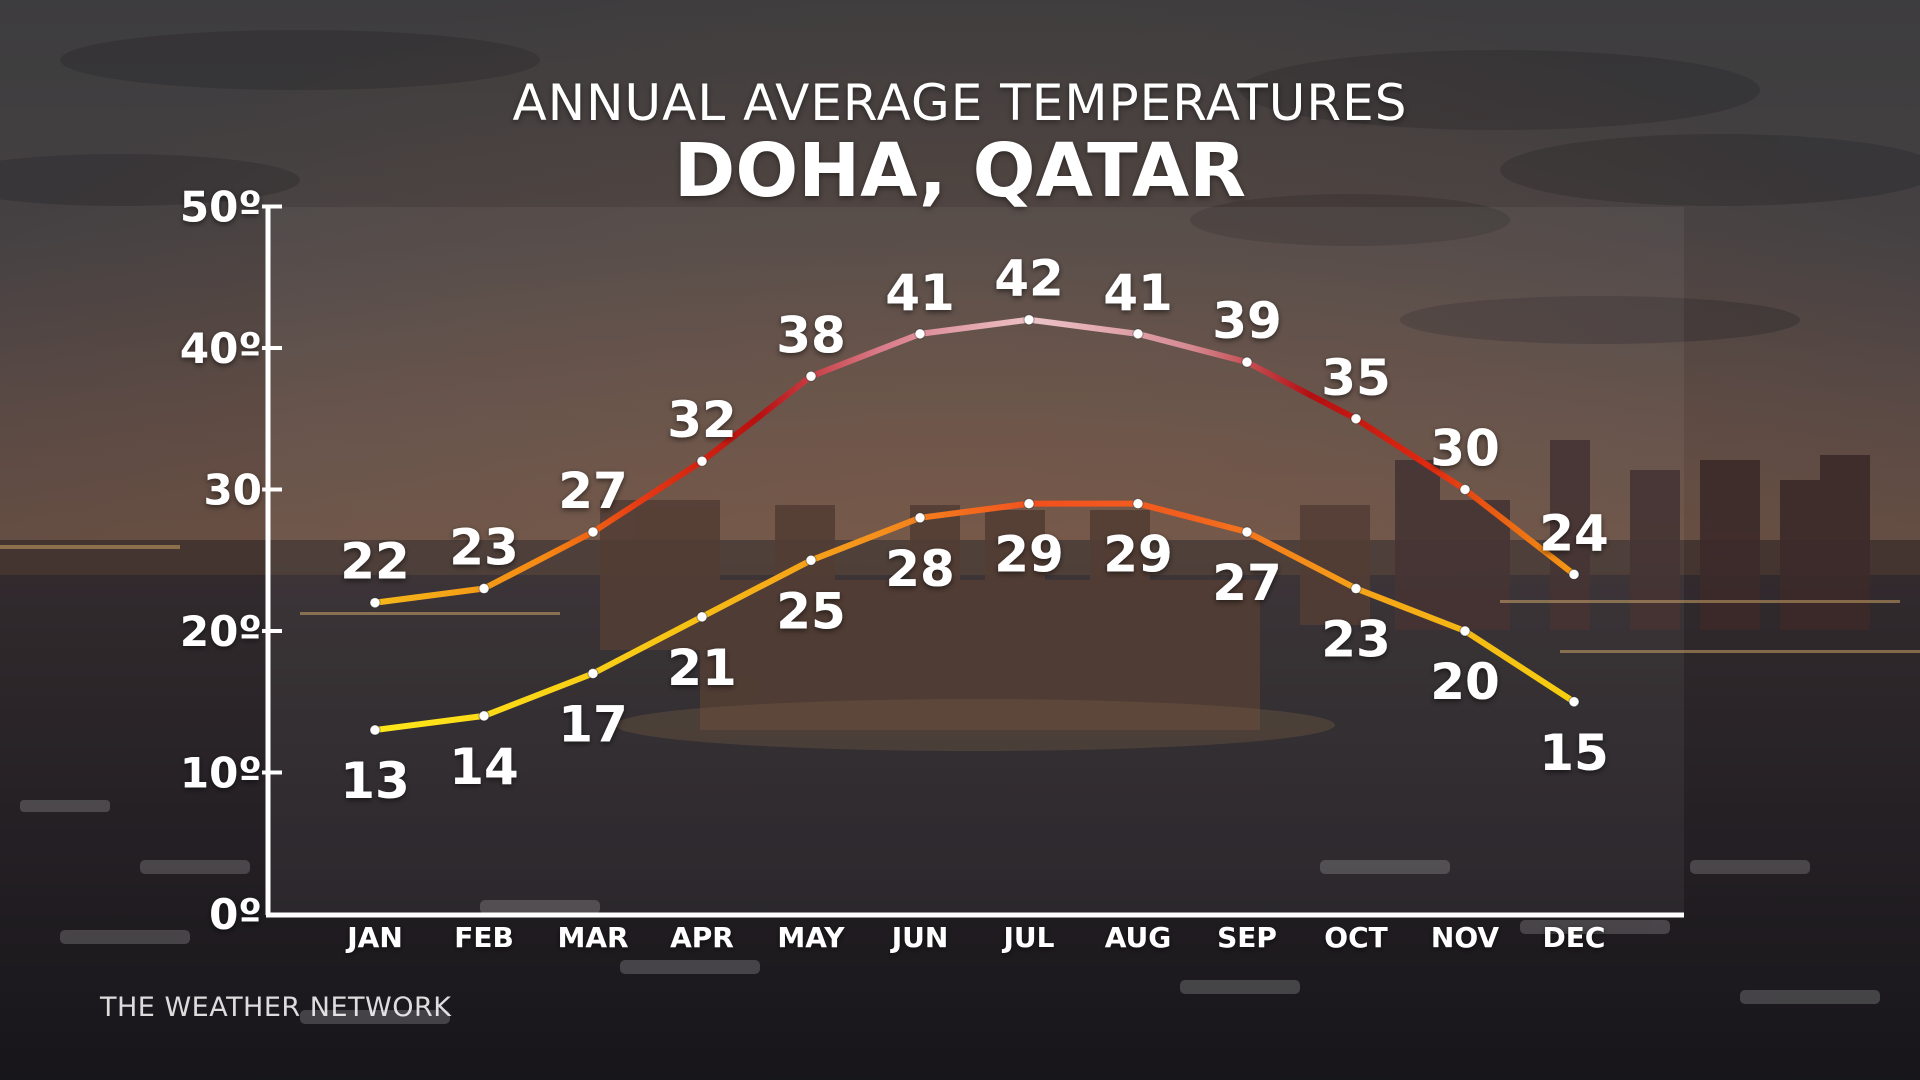  I want to click on y-axis-ticks: 0º 10º 20º 30 40º 50º, so click(231, 561).